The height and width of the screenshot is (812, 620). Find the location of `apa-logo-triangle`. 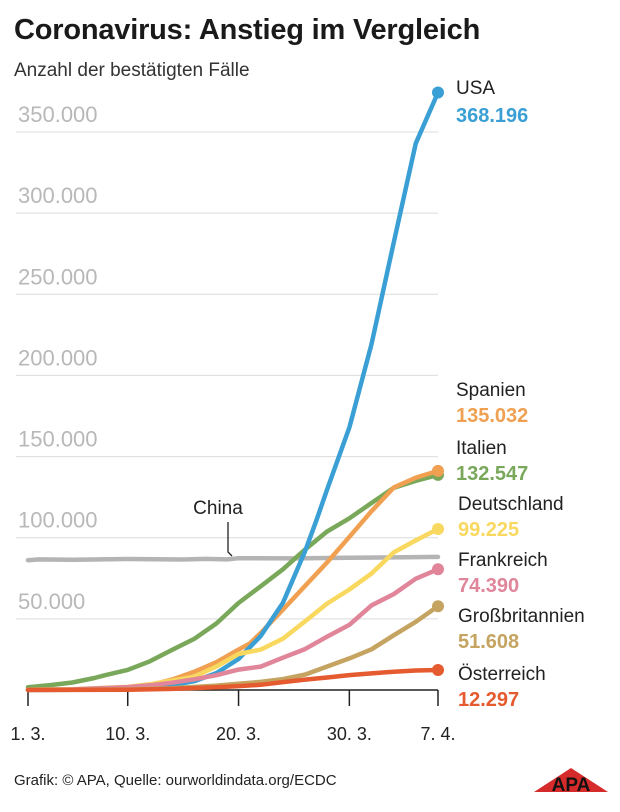

apa-logo-triangle is located at coordinates (571, 780).